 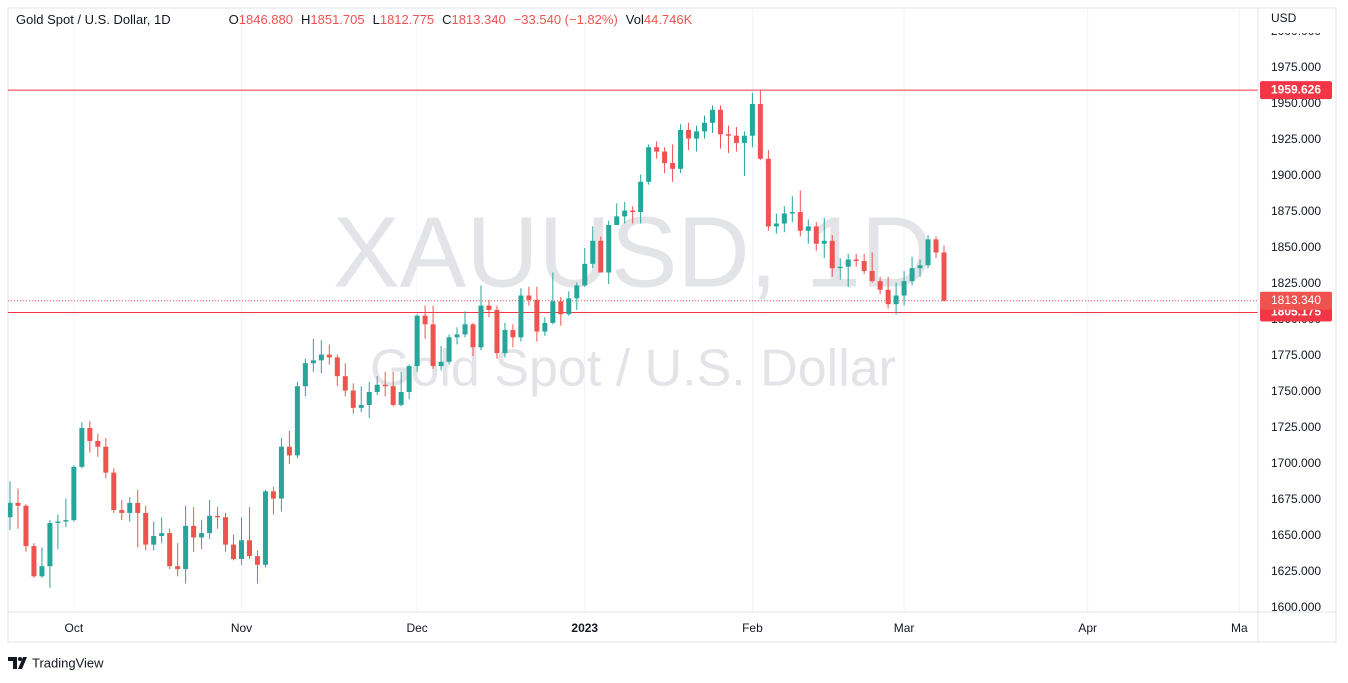 I want to click on y-tick-label: 1625.000, so click(x=1296, y=571).